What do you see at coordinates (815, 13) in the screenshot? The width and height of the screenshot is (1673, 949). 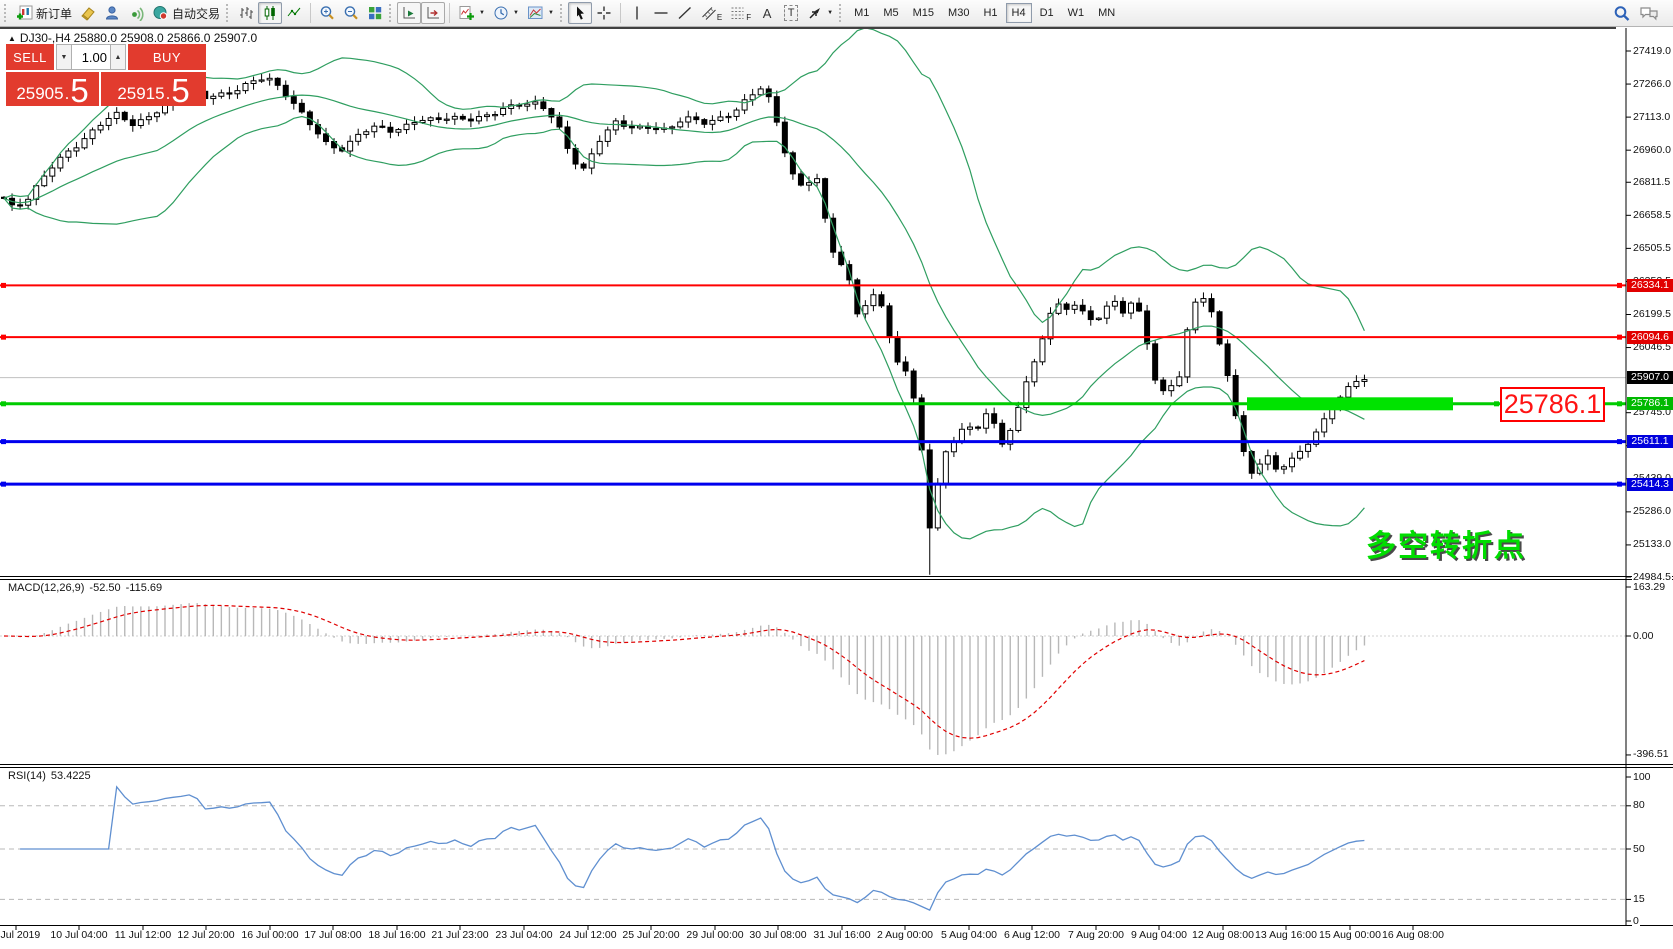 I see `arrows-icon` at bounding box center [815, 13].